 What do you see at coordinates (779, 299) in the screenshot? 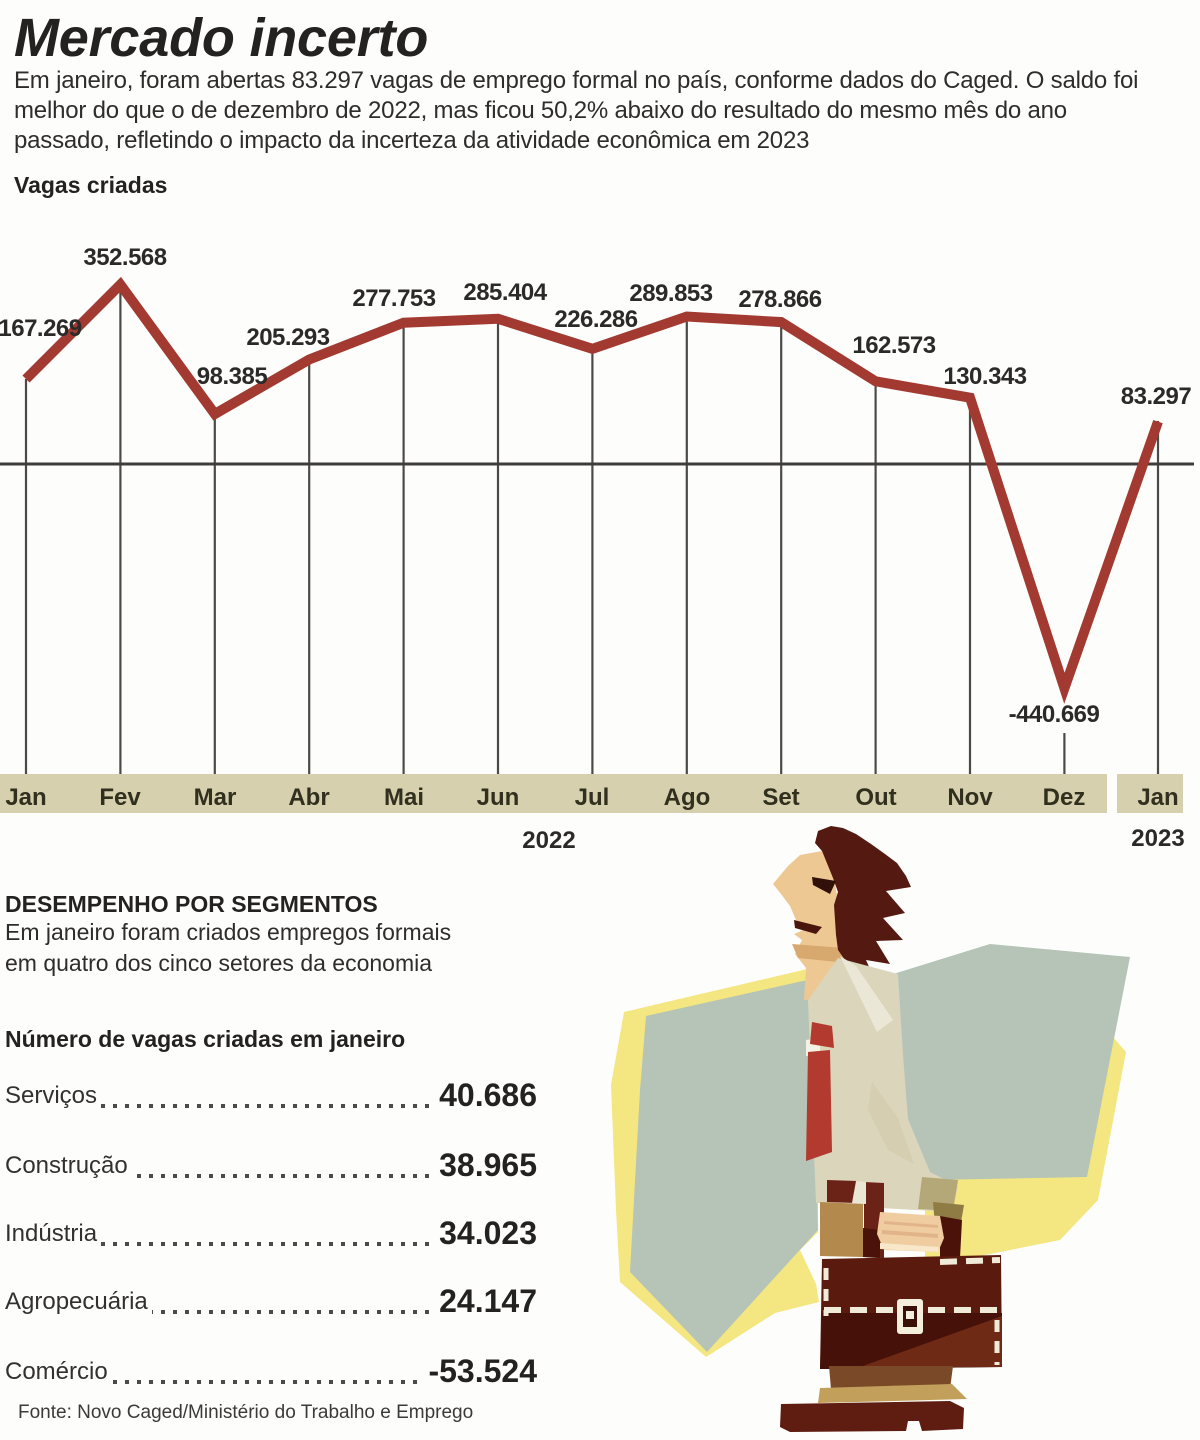
I see `svg-text: 278.866` at bounding box center [779, 299].